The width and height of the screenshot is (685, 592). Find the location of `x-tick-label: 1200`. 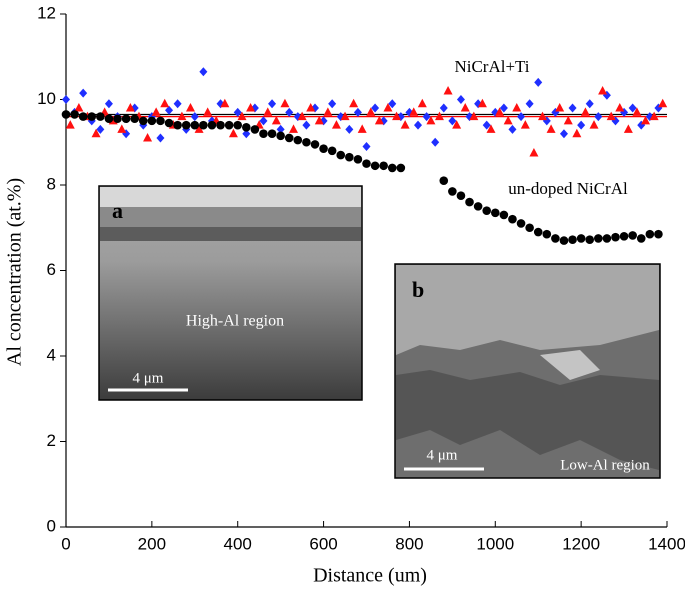

x-tick-label: 1200 is located at coordinates (581, 543).